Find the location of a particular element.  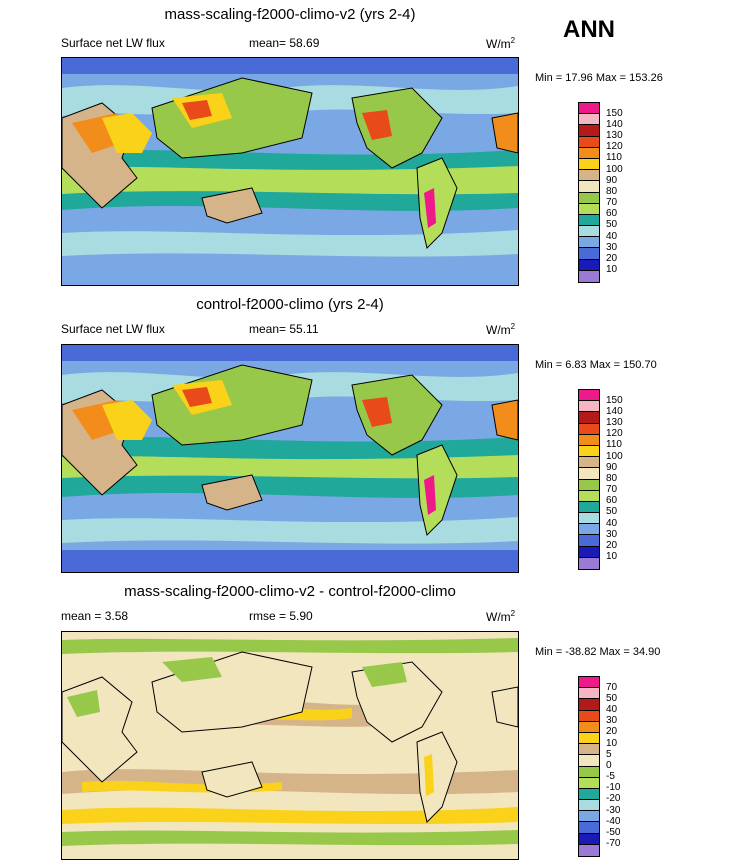

panel2-colorbar is located at coordinates (589, 479).